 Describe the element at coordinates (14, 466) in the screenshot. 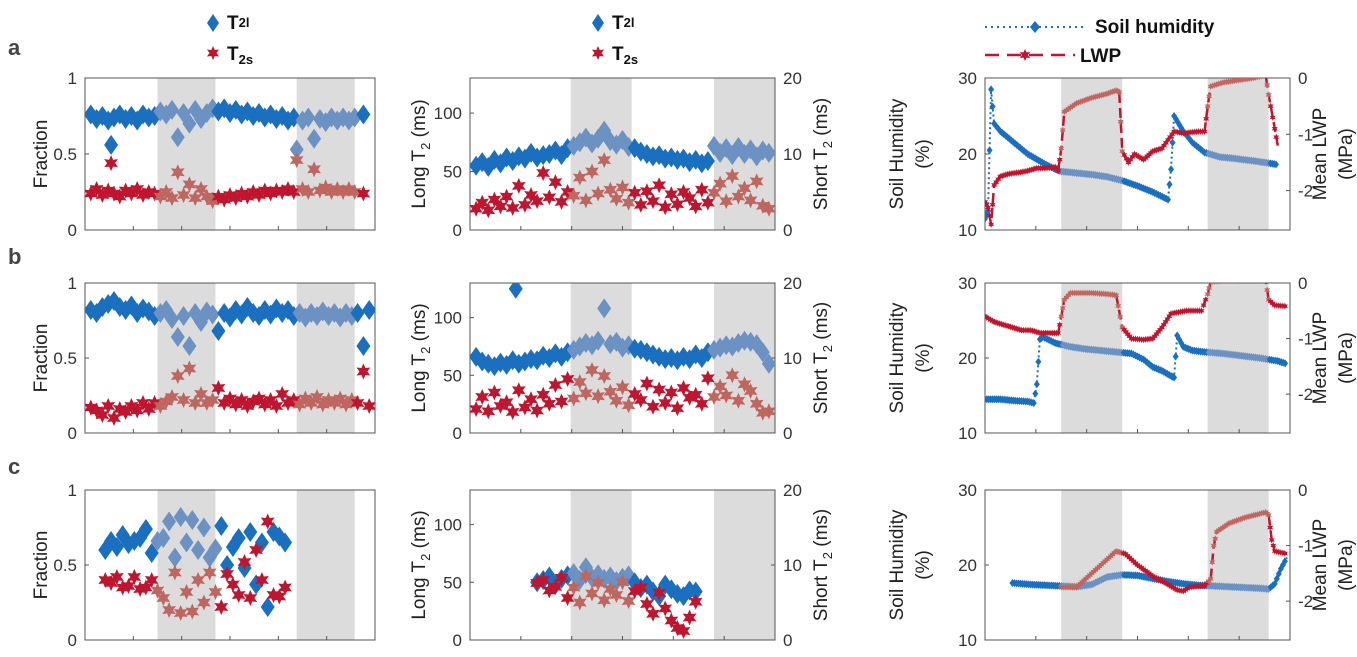

I see `panel-letter-c: c` at that location.